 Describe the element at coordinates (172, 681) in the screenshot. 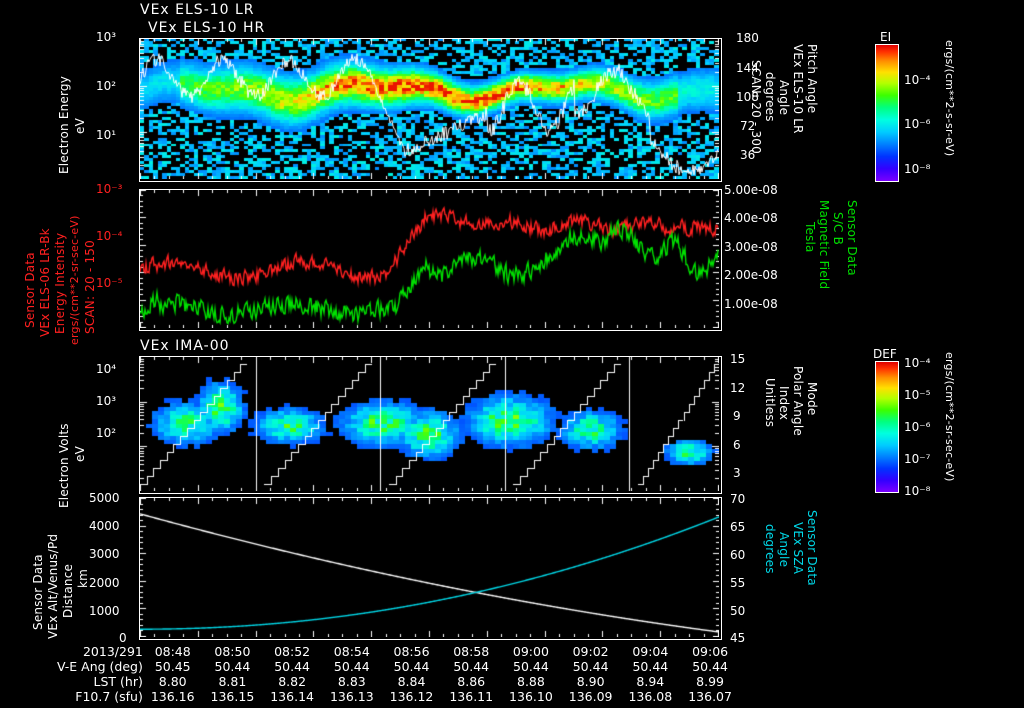

I see `table-cell: 8.80` at that location.